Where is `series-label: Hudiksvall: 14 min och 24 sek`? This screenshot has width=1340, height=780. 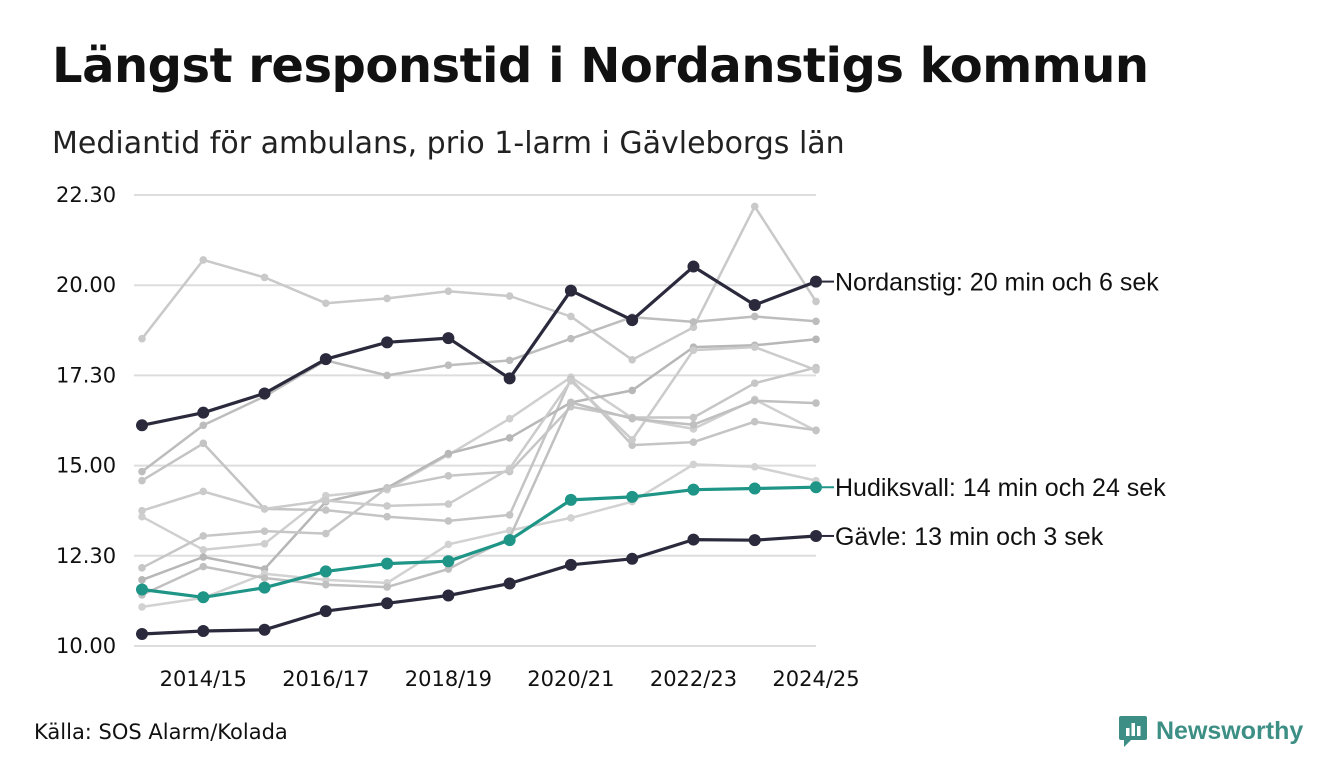 series-label: Hudiksvall: 14 min och 24 sek is located at coordinates (1000, 488).